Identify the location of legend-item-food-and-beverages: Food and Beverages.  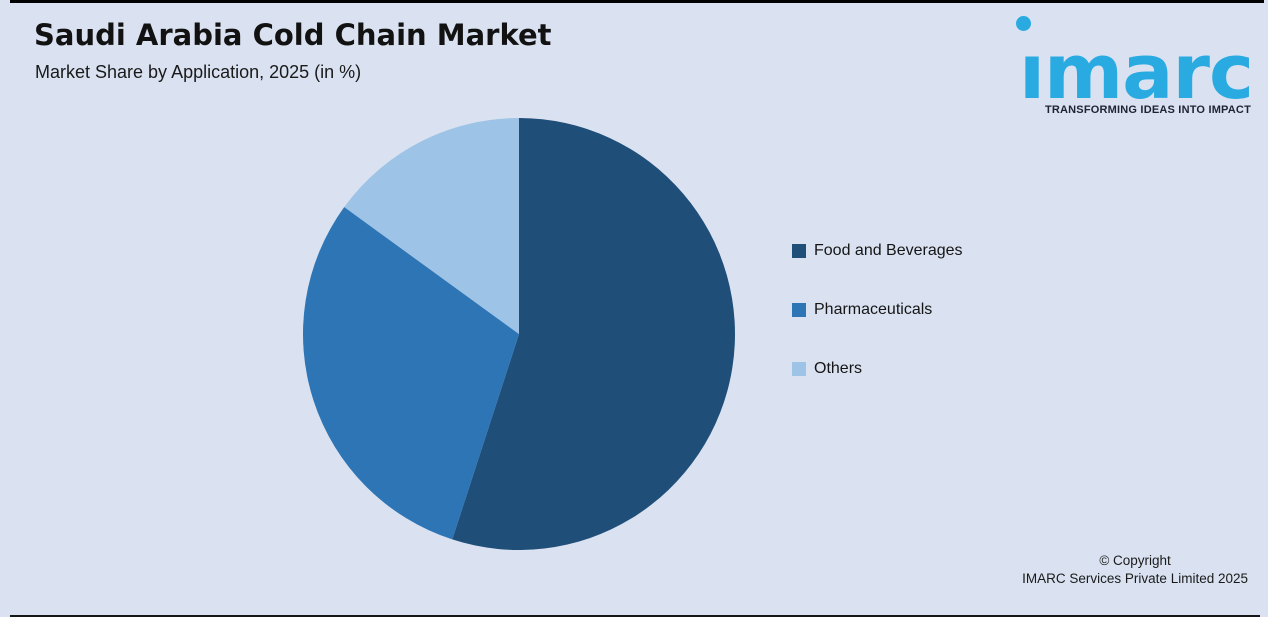
(877, 251).